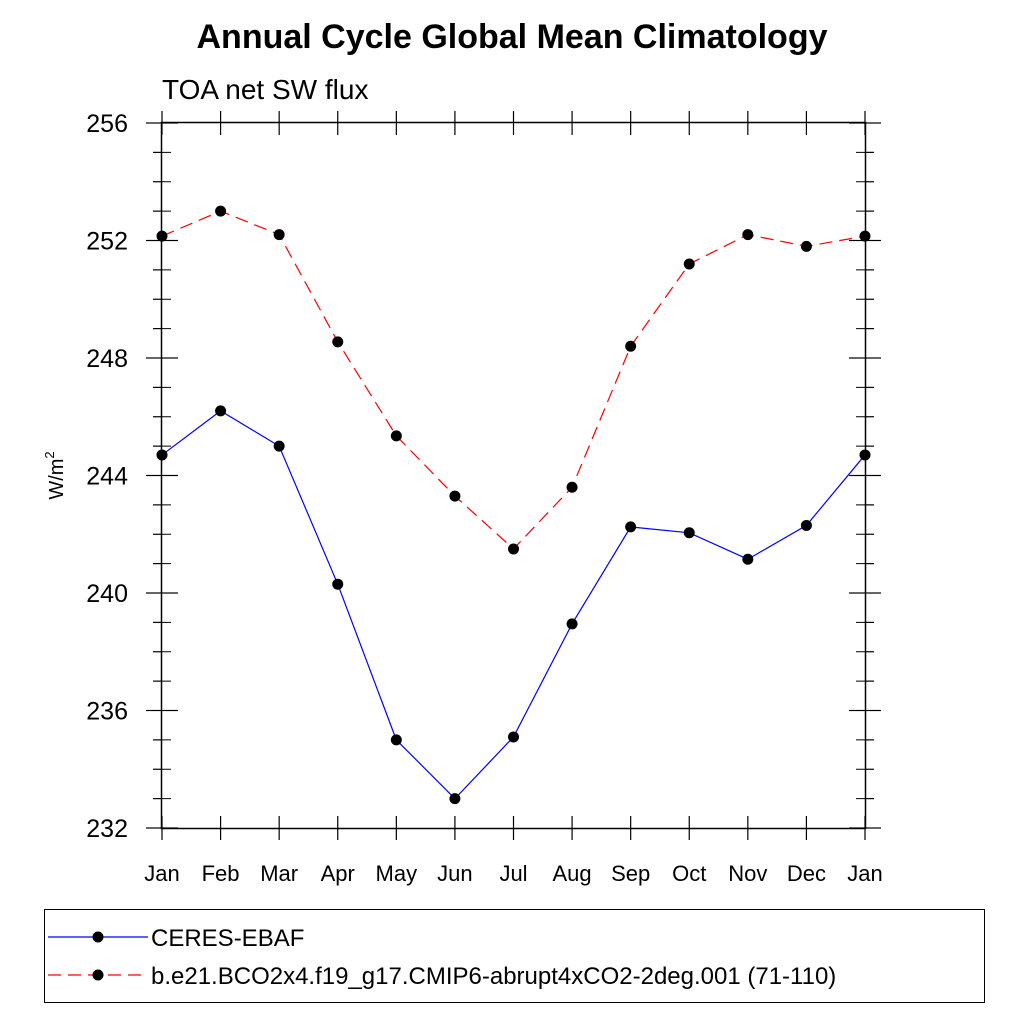 The image size is (1024, 1024). I want to click on x-tick-label: Jun, so click(454, 873).